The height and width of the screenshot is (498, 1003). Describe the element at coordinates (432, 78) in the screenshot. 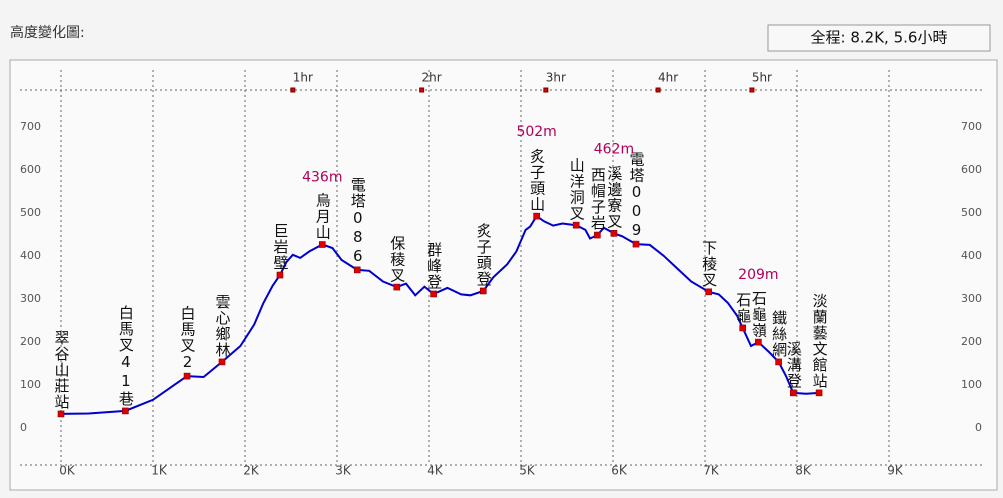

I see `time-tick-label: 2hr` at that location.